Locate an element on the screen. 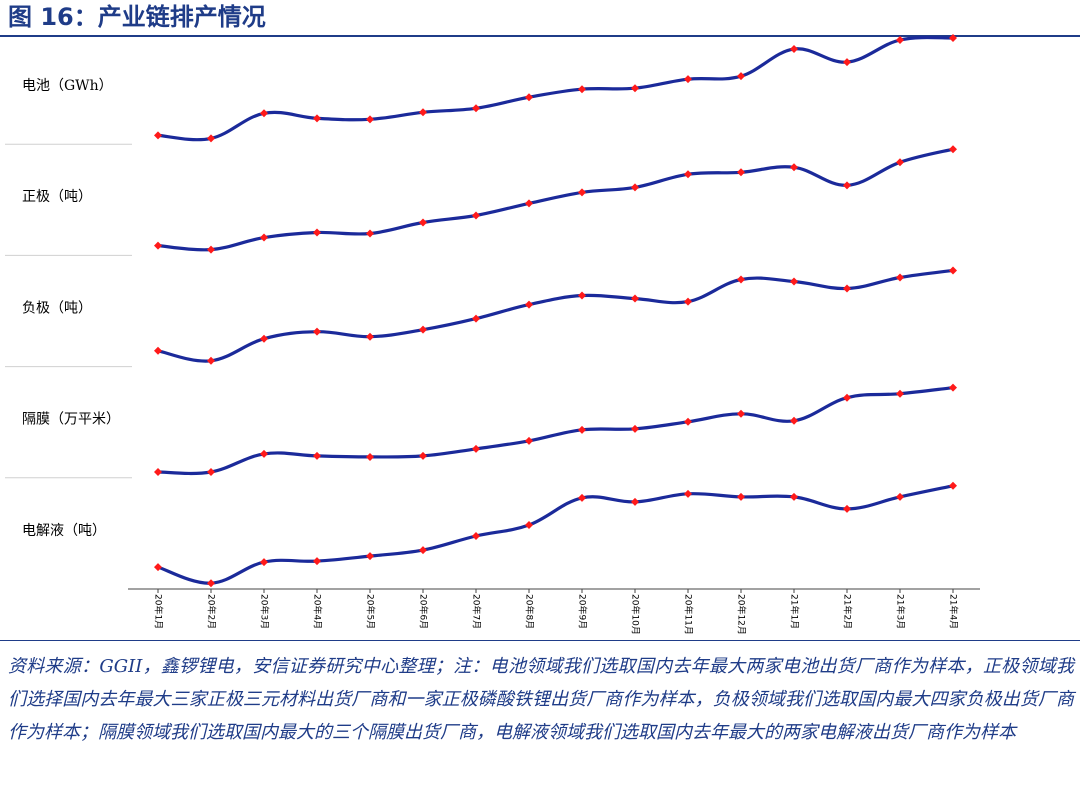 The width and height of the screenshot is (1080, 792). series-label: 电解液（吨） is located at coordinates (64, 531).